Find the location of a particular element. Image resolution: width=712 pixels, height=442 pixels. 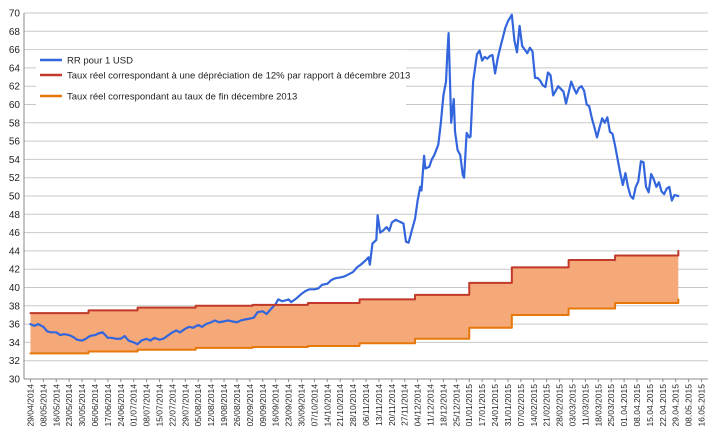

x-tick-label: 27/11/2014 is located at coordinates (405, 405).